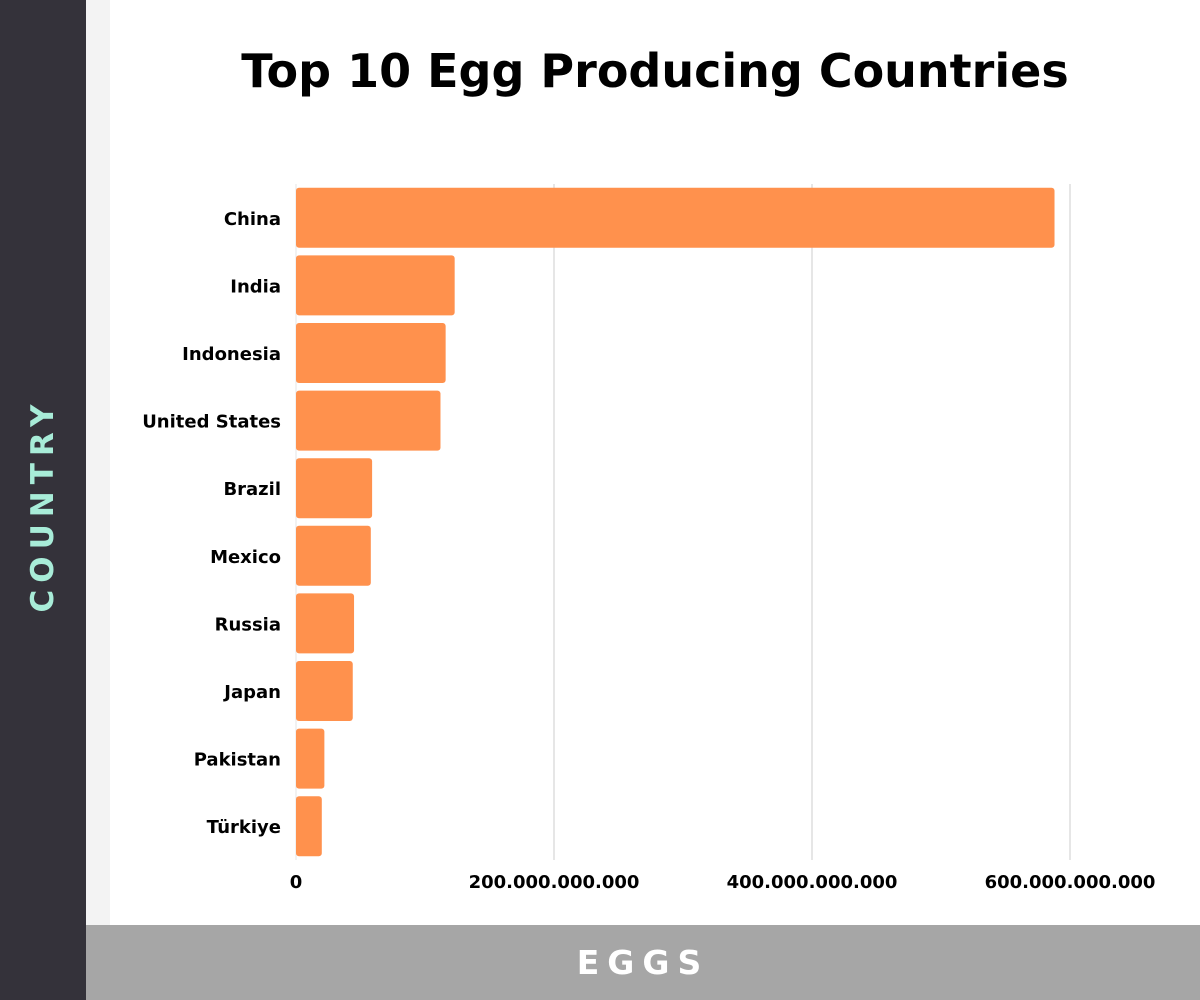 This screenshot has height=1000, width=1200. Describe the element at coordinates (333, 555) in the screenshot. I see `bar-mexico` at that location.